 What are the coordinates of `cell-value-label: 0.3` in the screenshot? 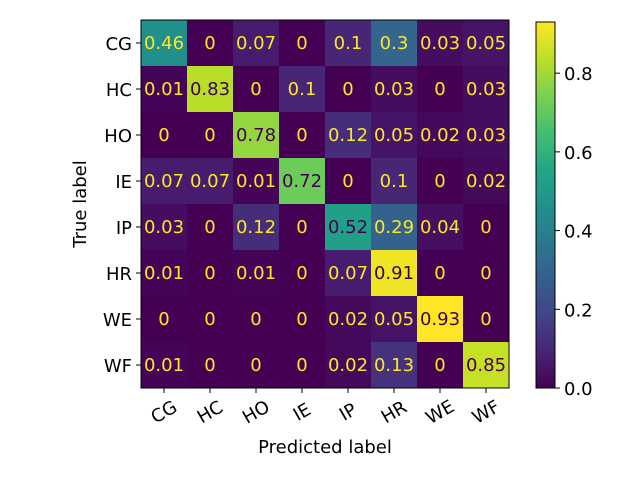 It's located at (394, 43).